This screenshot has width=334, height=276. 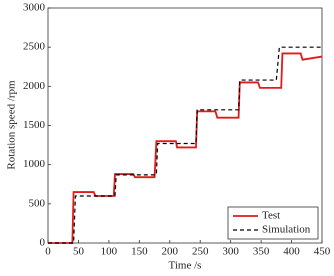 I want to click on y-tick-label: 1000, so click(x=34, y=164).